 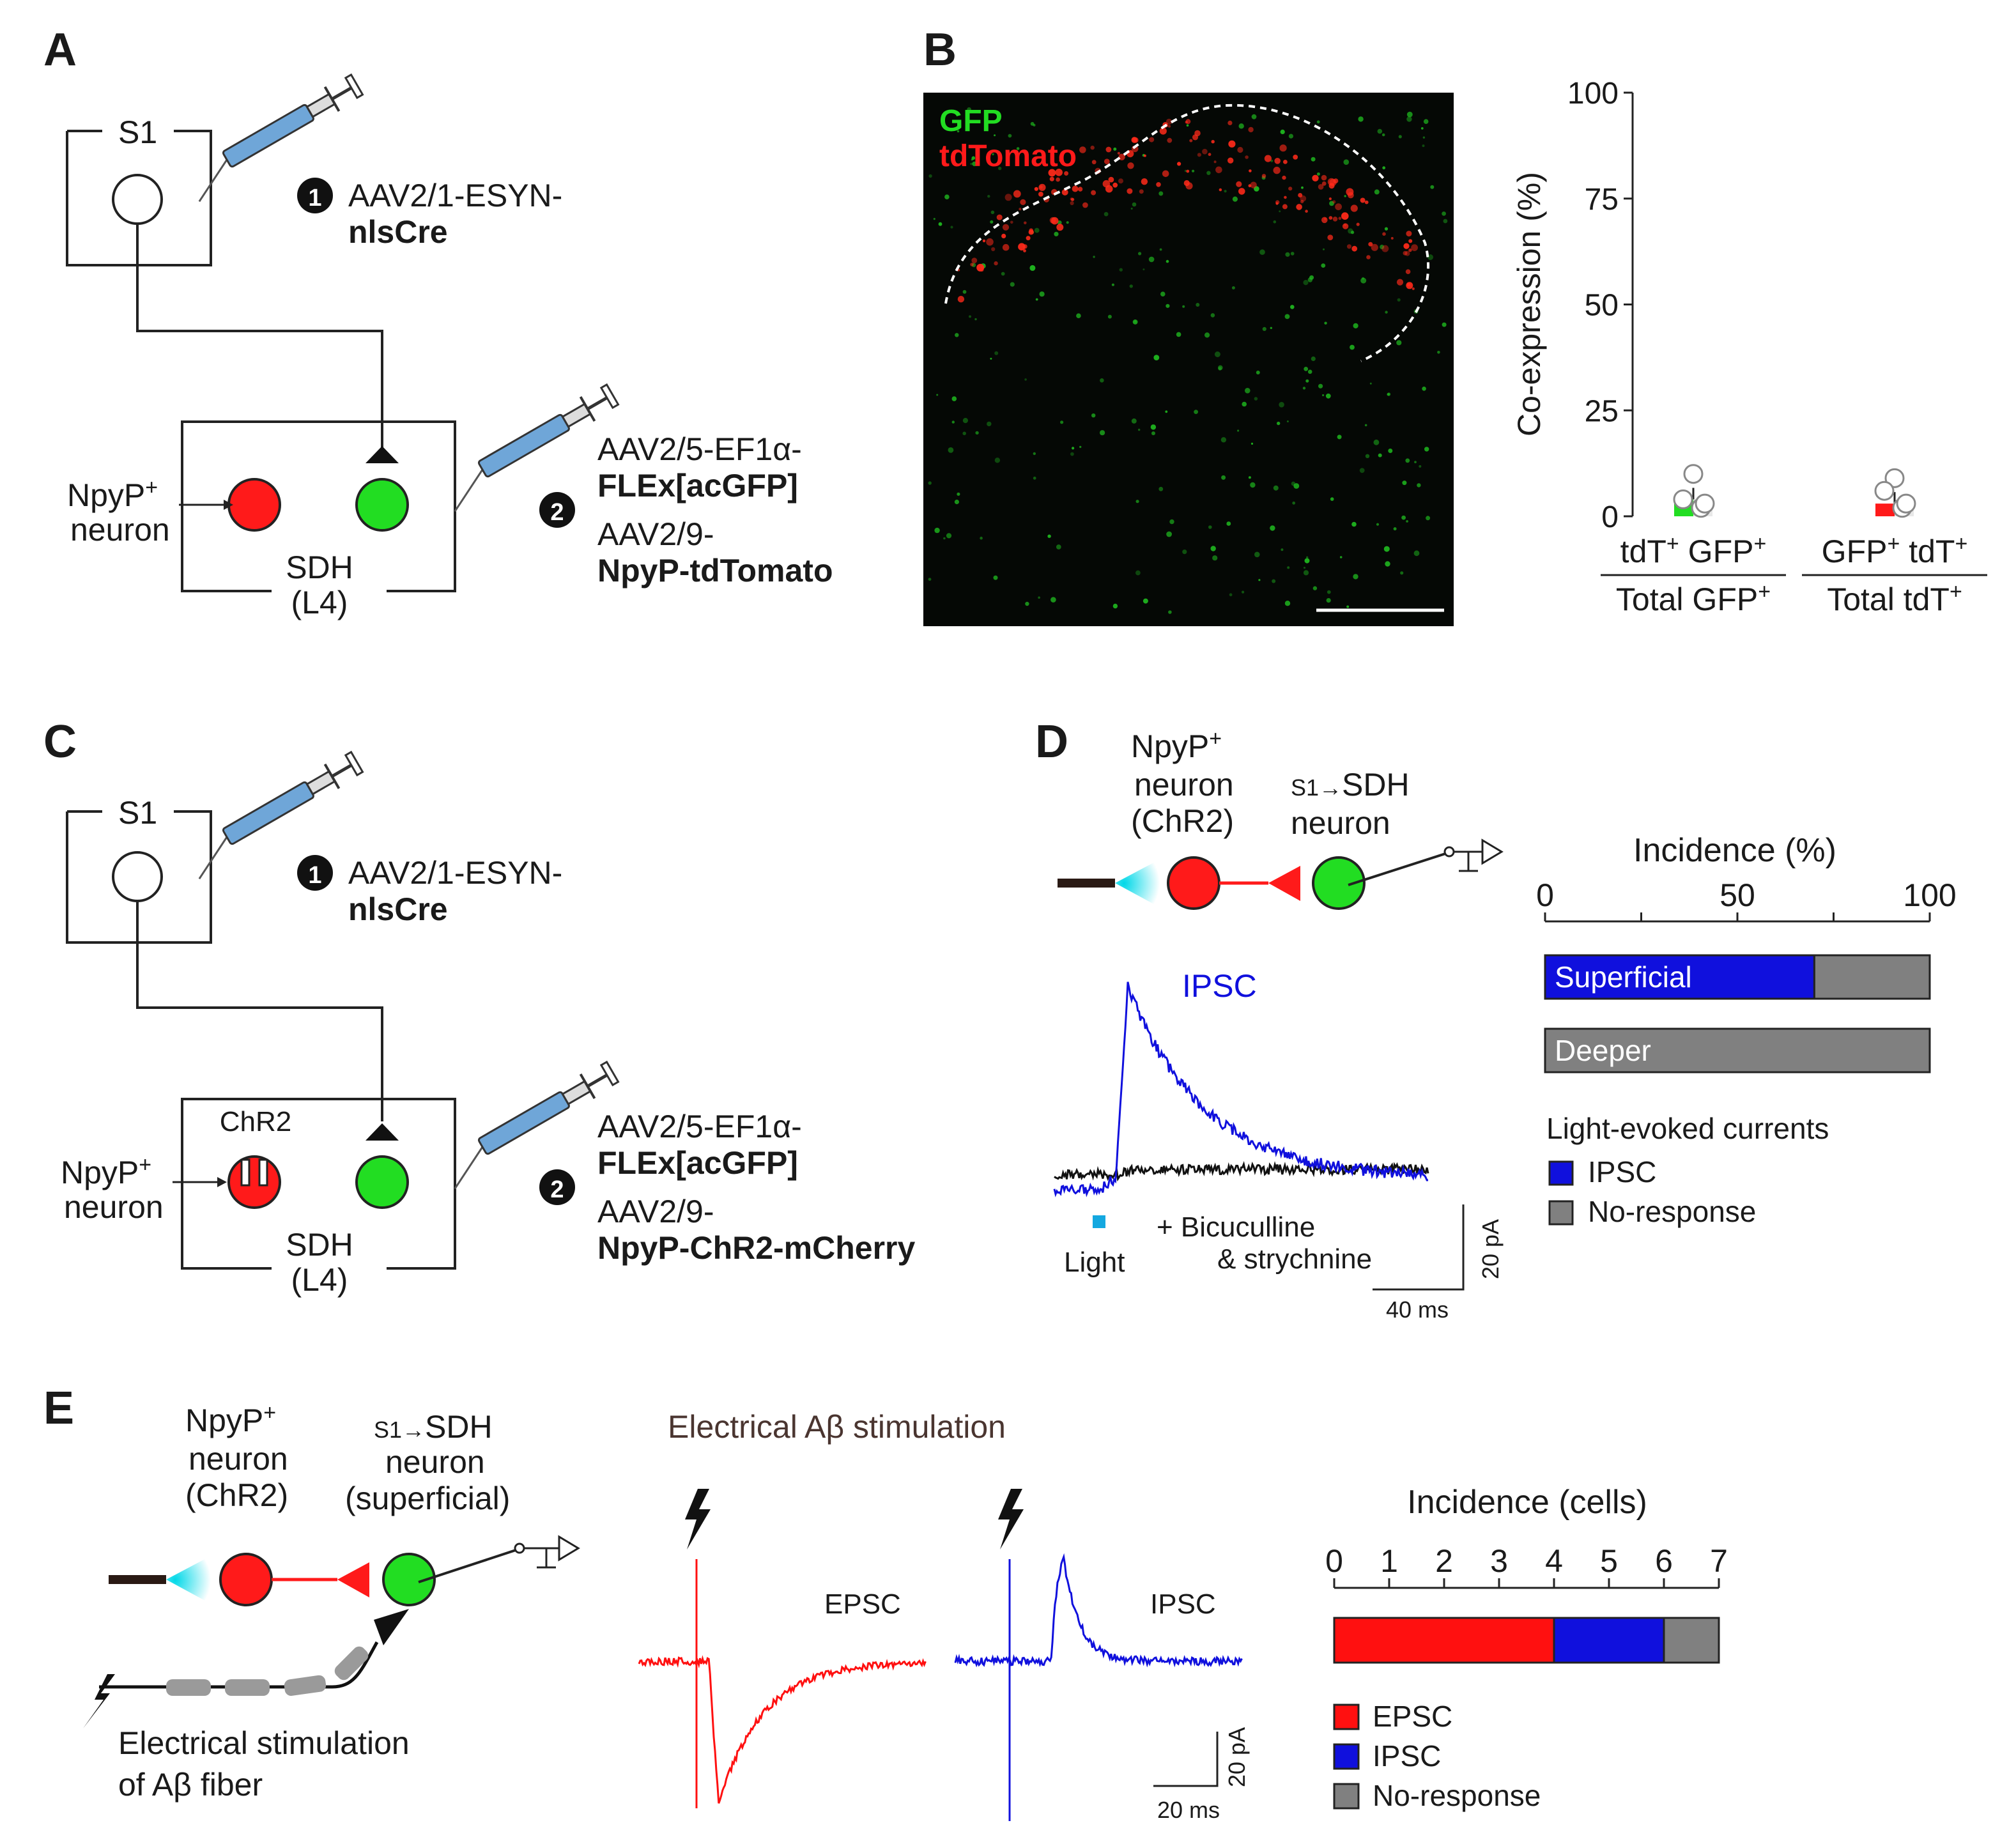 I want to click on legend-label: IPSC, so click(x=1622, y=1171).